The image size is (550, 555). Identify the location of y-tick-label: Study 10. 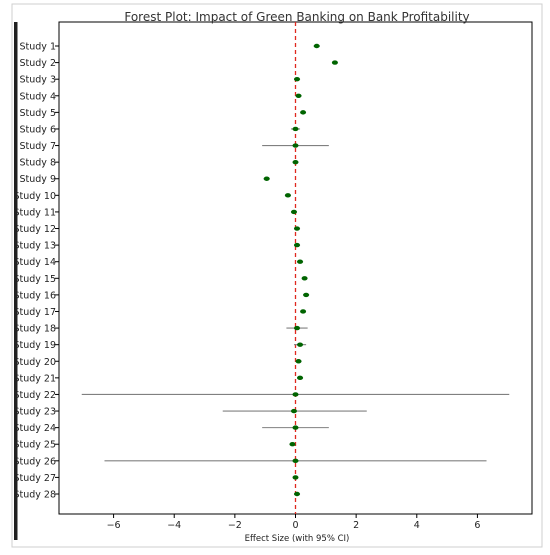
(34, 196).